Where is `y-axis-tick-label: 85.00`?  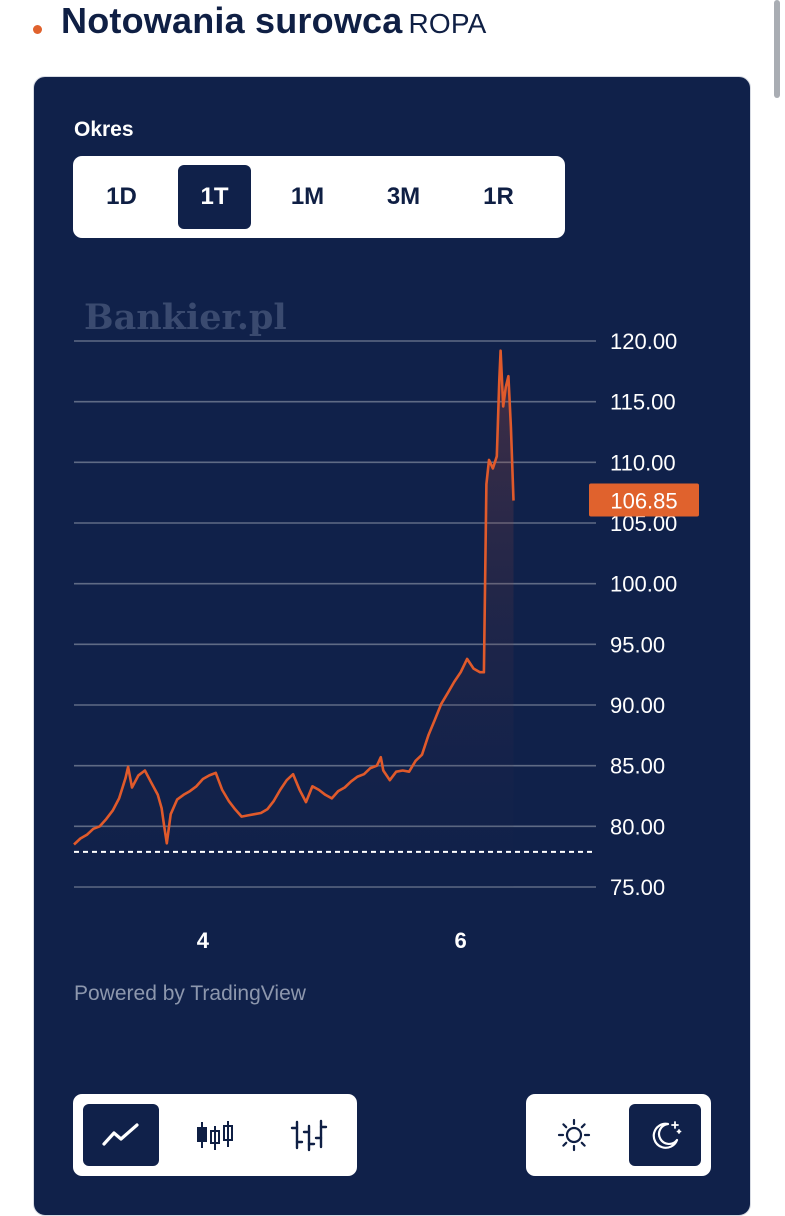 y-axis-tick-label: 85.00 is located at coordinates (637, 766).